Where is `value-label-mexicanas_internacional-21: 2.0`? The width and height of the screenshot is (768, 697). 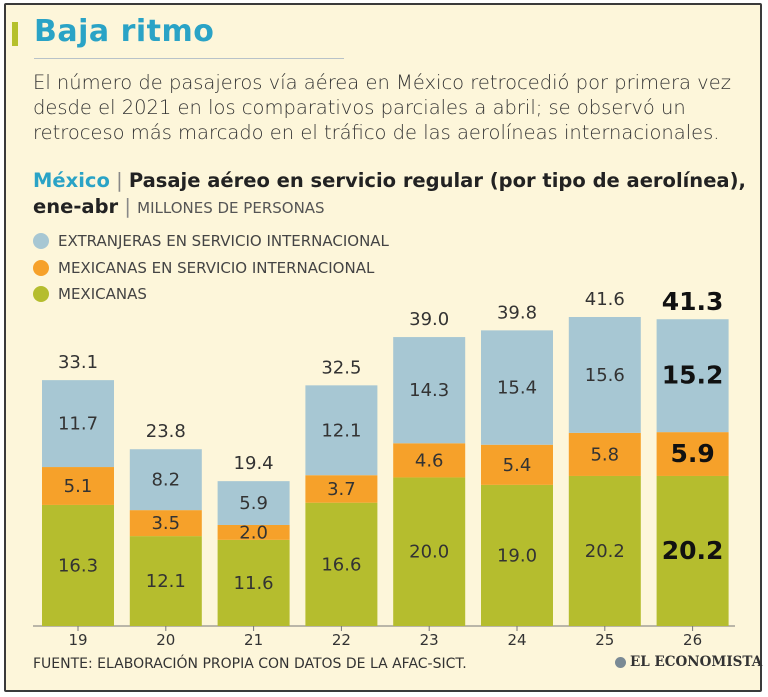 value-label-mexicanas_internacional-21: 2.0 is located at coordinates (253, 532).